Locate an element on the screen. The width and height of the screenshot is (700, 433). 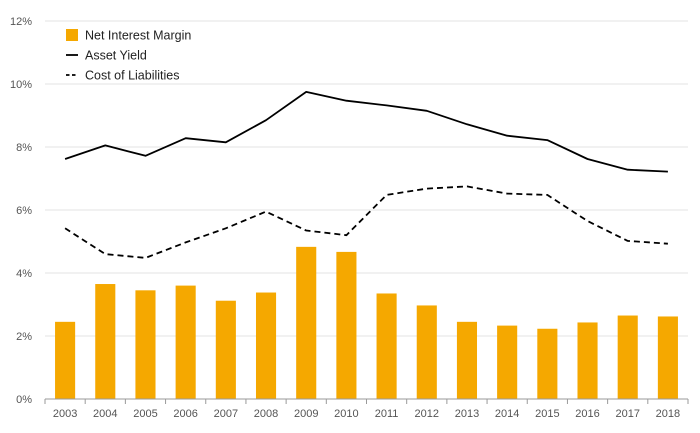
x-tick-label: 2015 is located at coordinates (547, 414).